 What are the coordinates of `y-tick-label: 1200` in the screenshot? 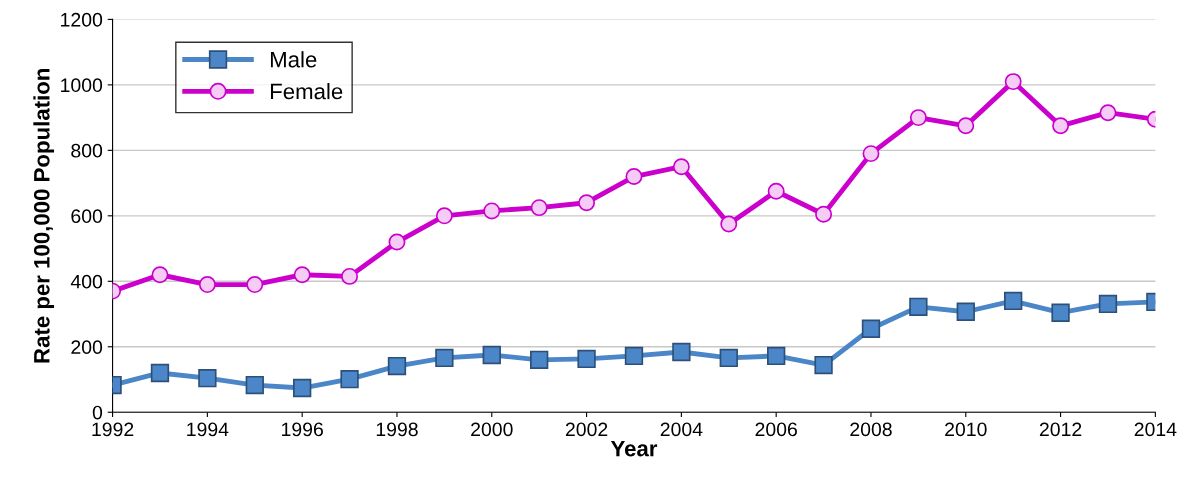 It's located at (82, 19).